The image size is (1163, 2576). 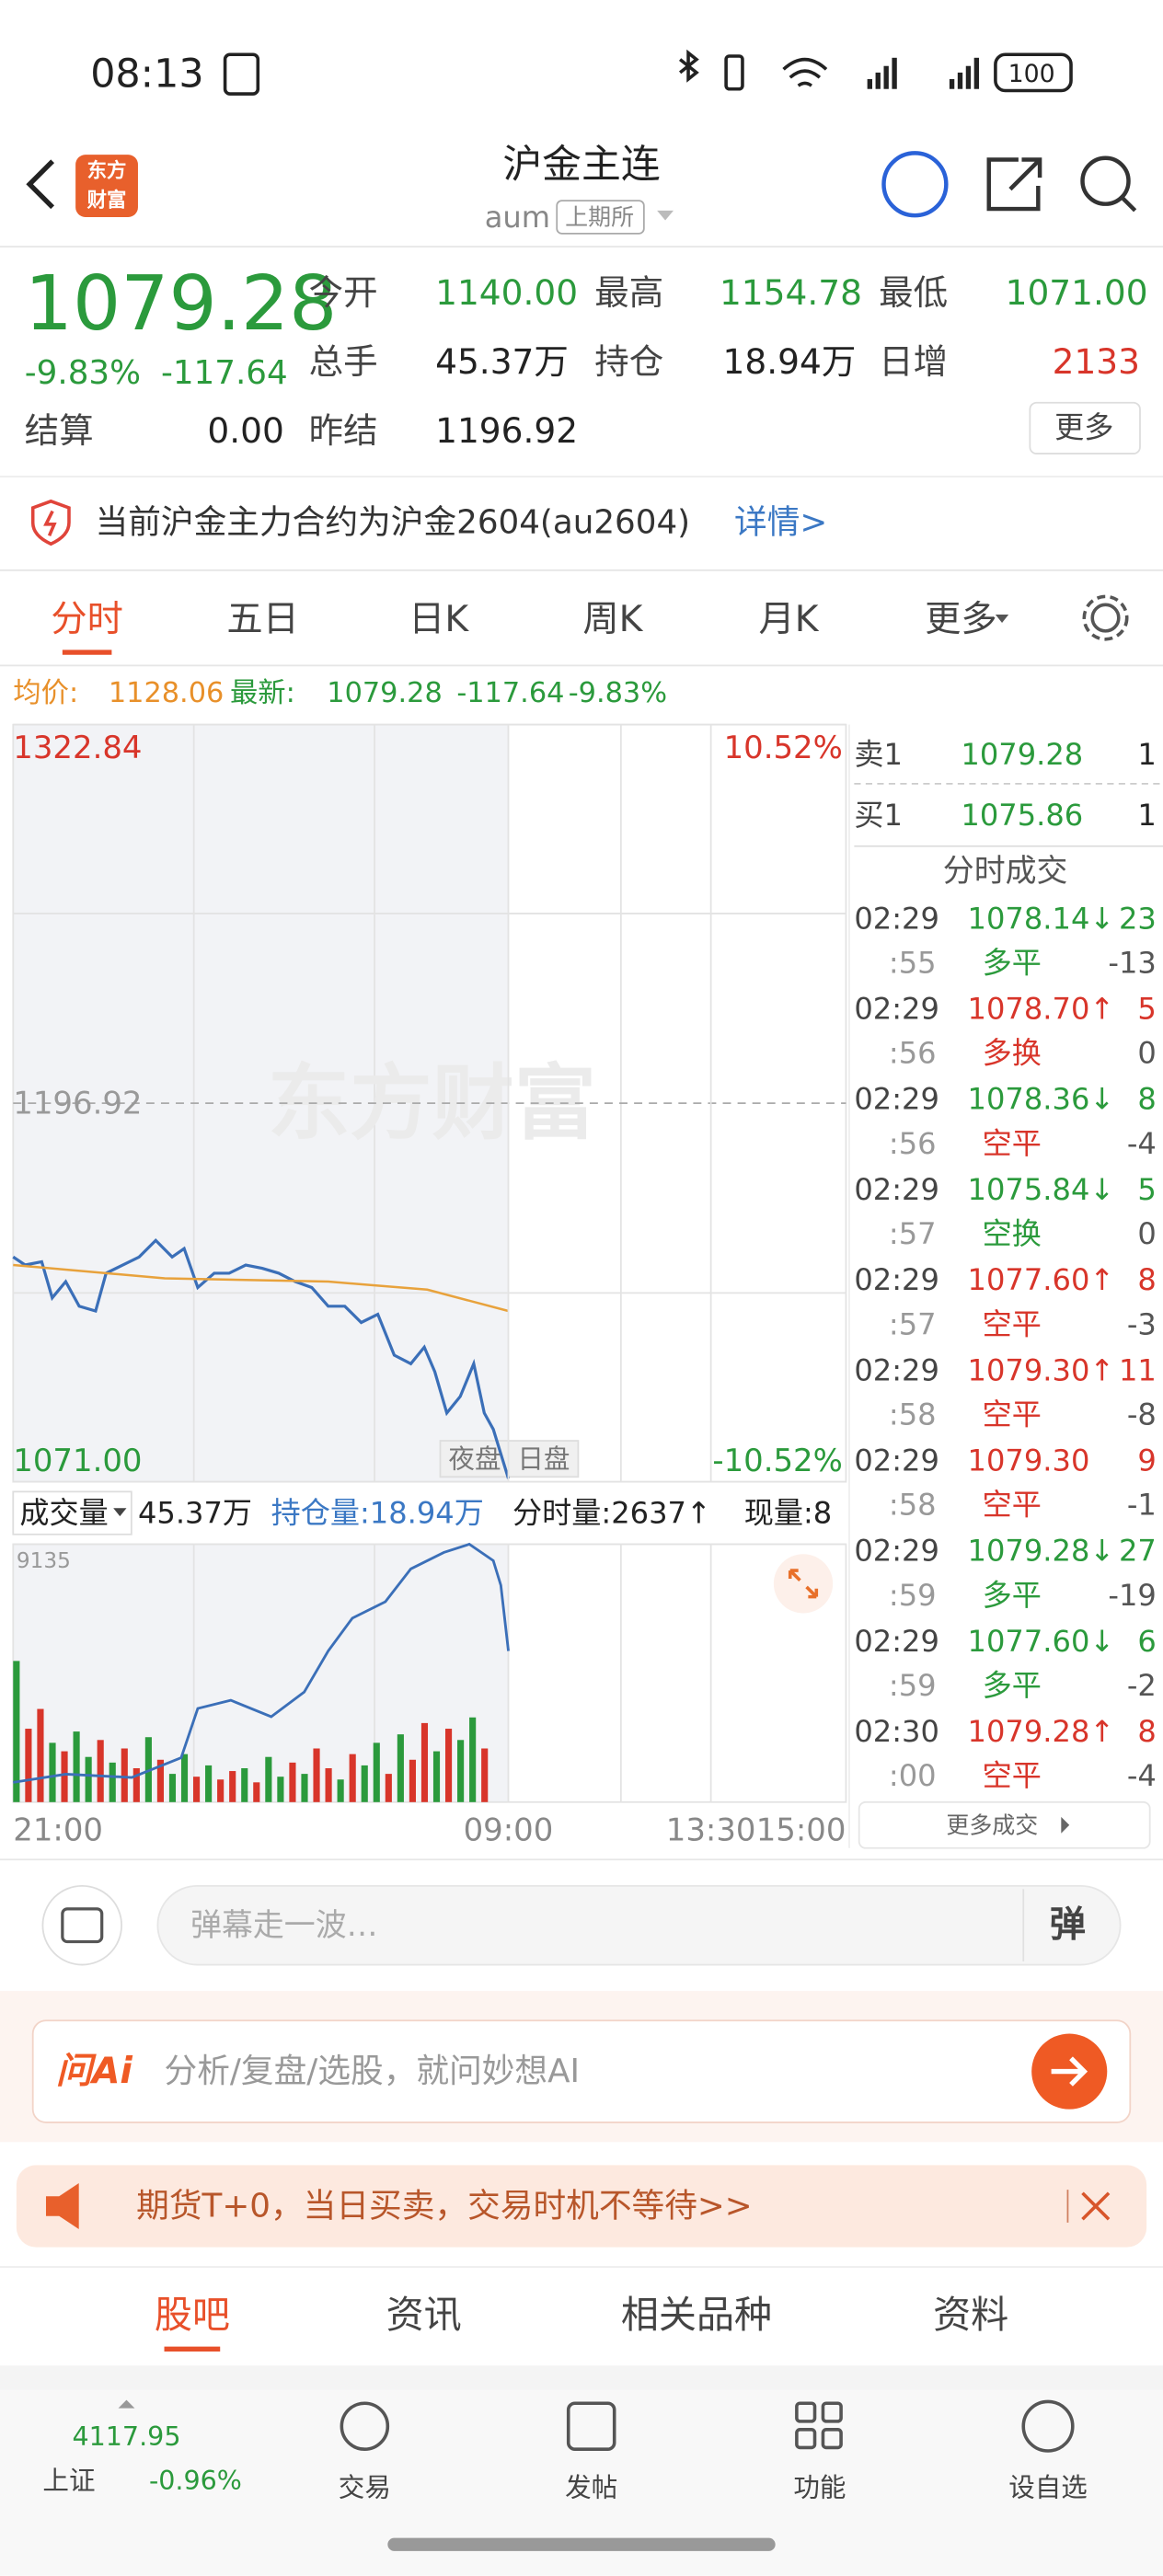 I want to click on chart-tab: 五日, so click(x=262, y=619).